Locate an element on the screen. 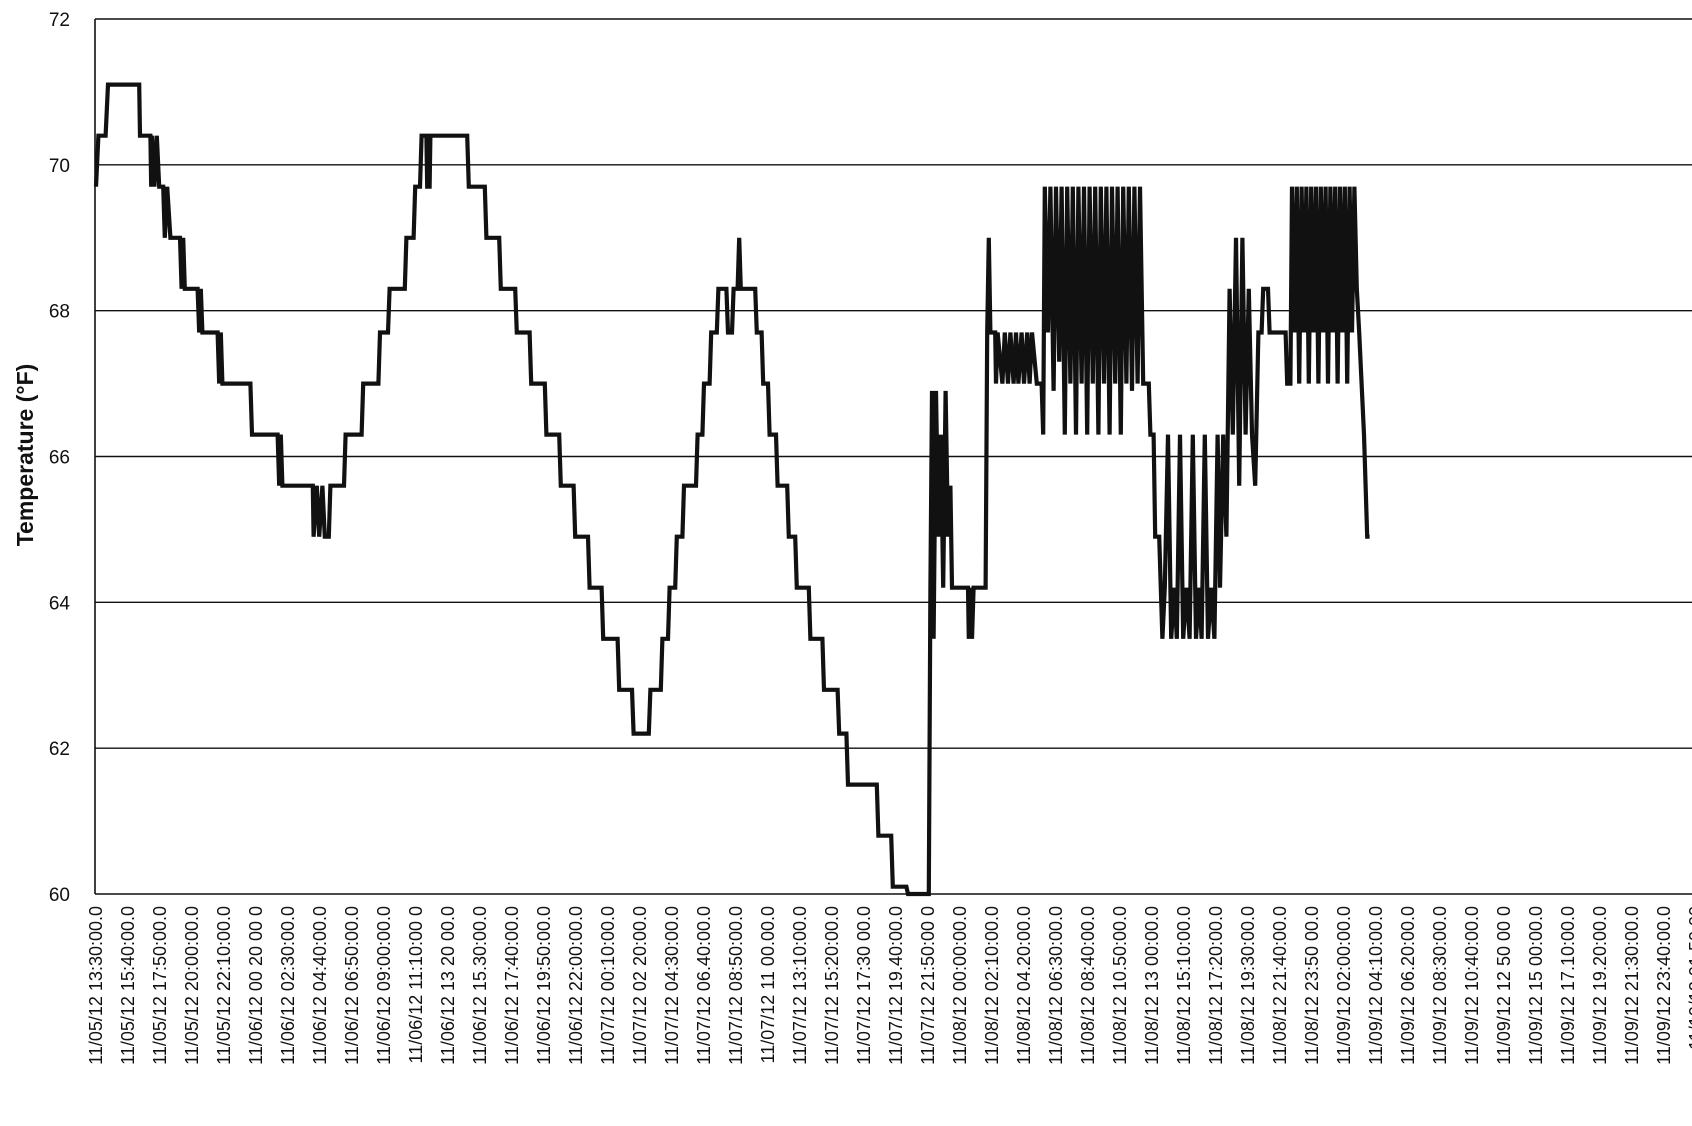 The image size is (1692, 1126). x-tick-label: 11/08/12 06:30:00.0 is located at coordinates (1056, 985).